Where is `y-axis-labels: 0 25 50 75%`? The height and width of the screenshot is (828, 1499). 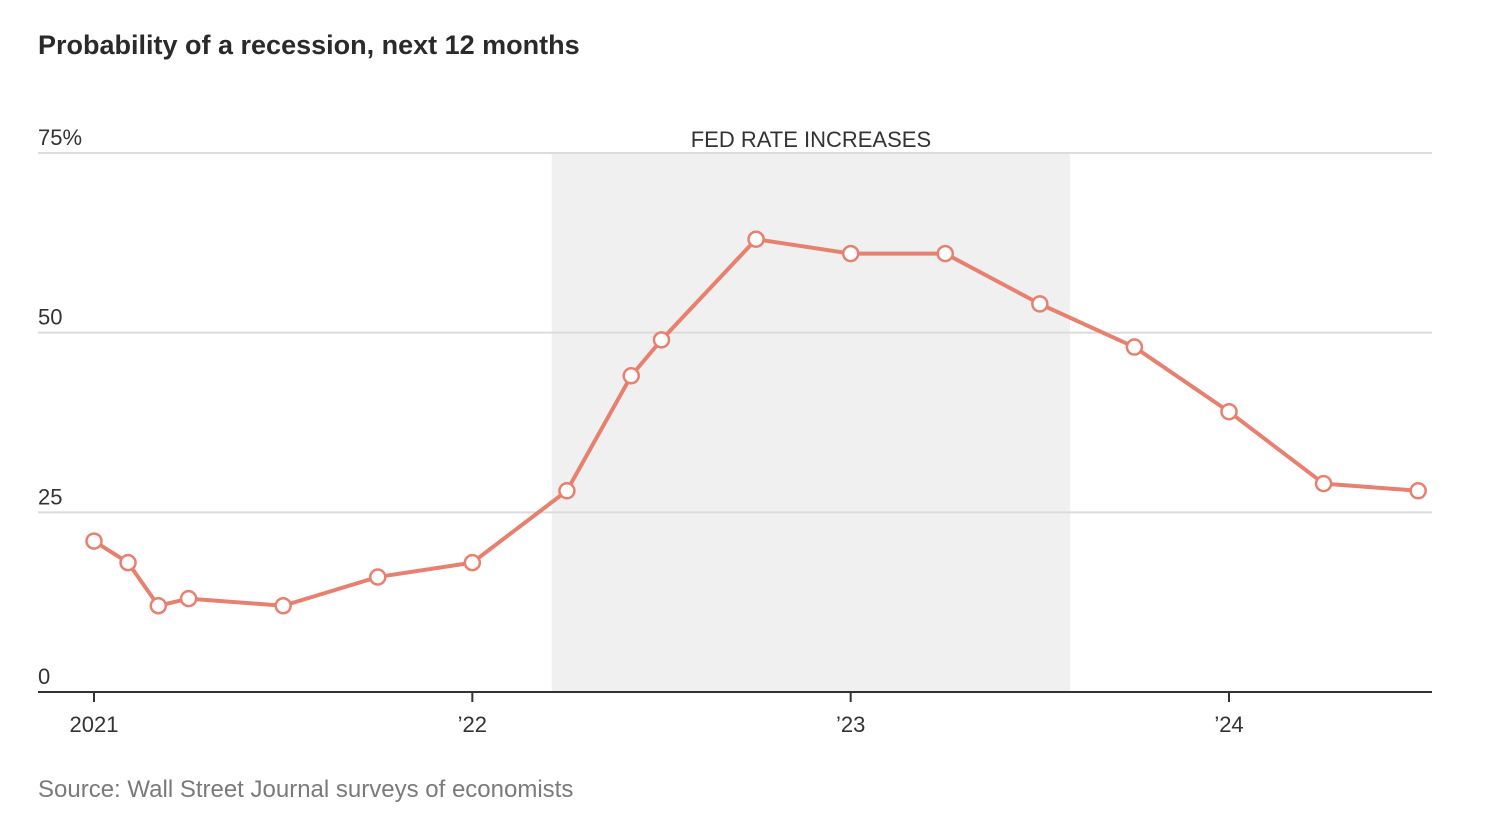
y-axis-labels: 0 25 50 75% is located at coordinates (60, 407).